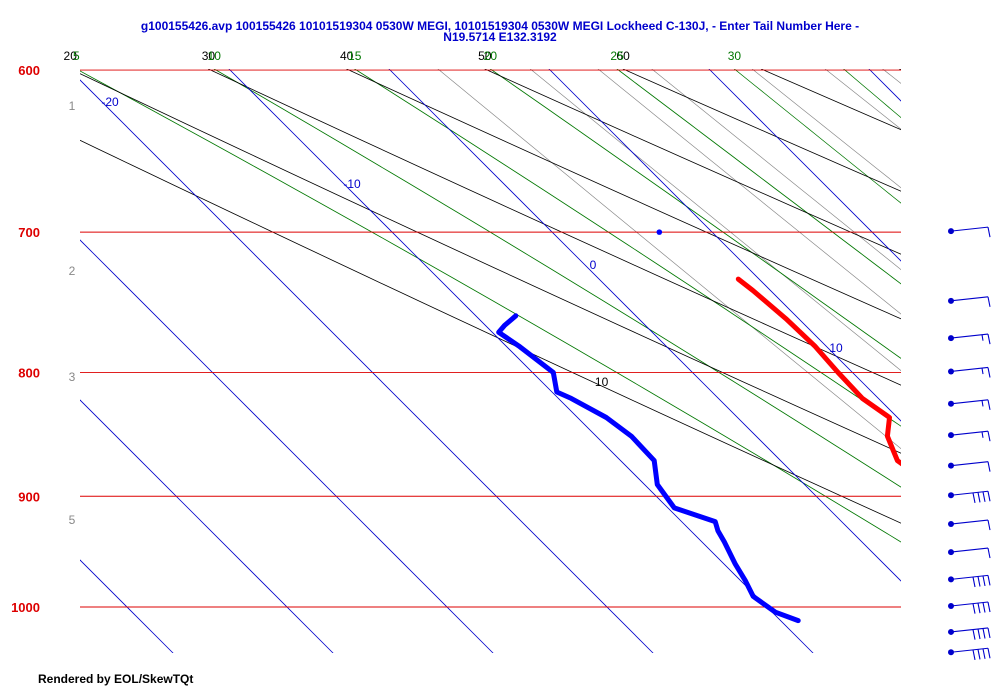  I want to click on pressure-label: 900, so click(29, 496).